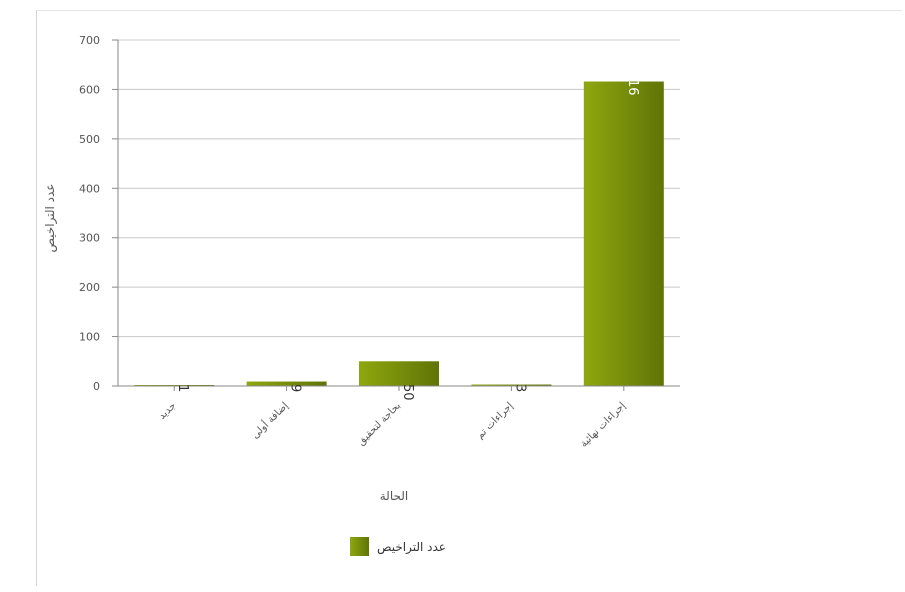  Describe the element at coordinates (603, 425) in the screenshot. I see `x-tick-label: إجراءات نهائية` at that location.